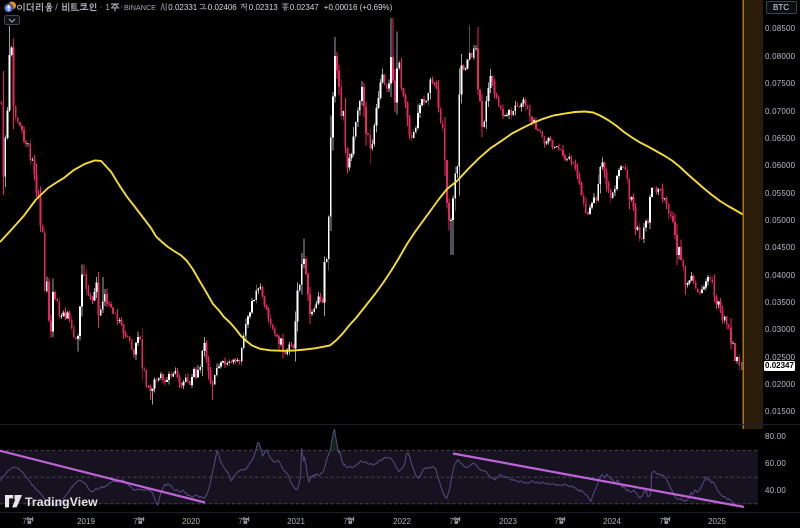 Image resolution: width=800 pixels, height=528 pixels. What do you see at coordinates (612, 521) in the screenshot?
I see `svg-text: 2024` at bounding box center [612, 521].